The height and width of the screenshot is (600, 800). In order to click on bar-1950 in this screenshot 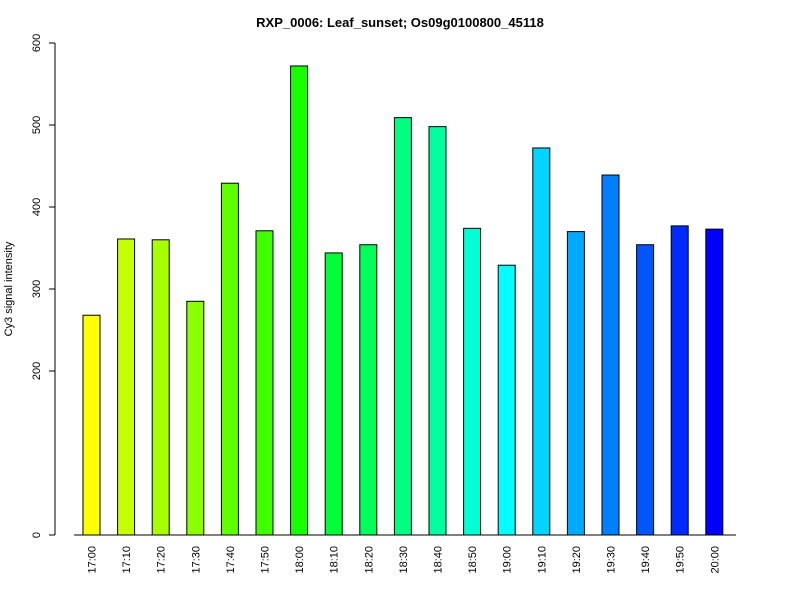, I will do `click(679, 380)`.